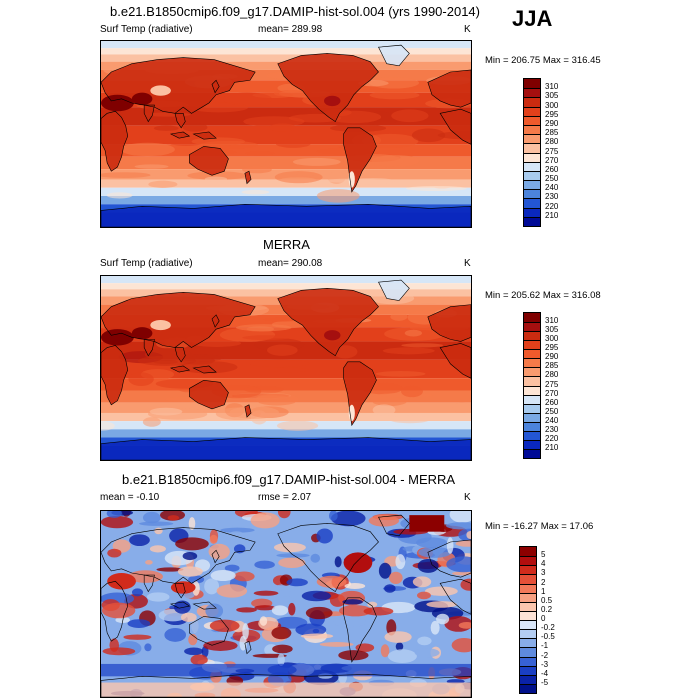 Image resolution: width=700 pixels, height=700 pixels. I want to click on panel-2-map, so click(286, 368).